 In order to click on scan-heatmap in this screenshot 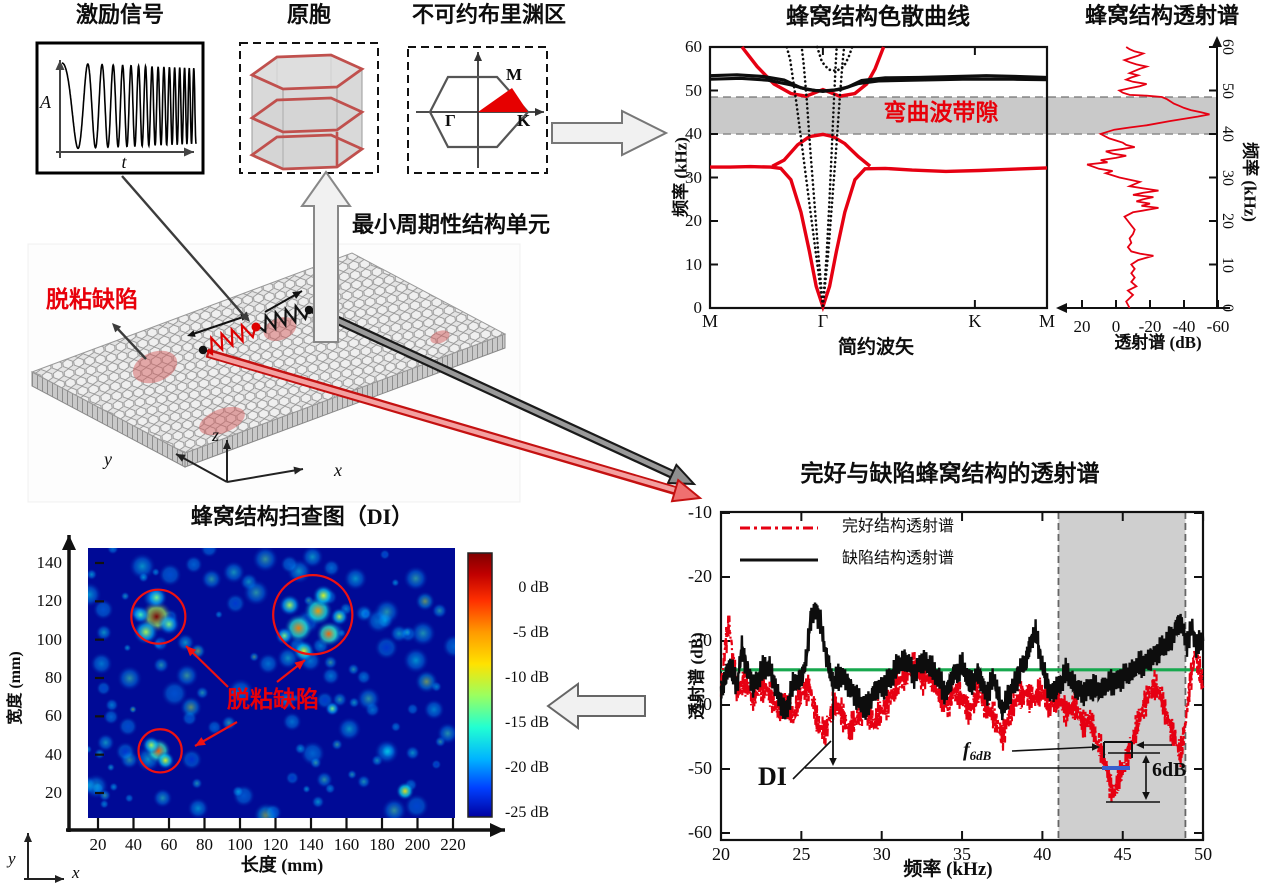, I will do `click(271, 683)`.